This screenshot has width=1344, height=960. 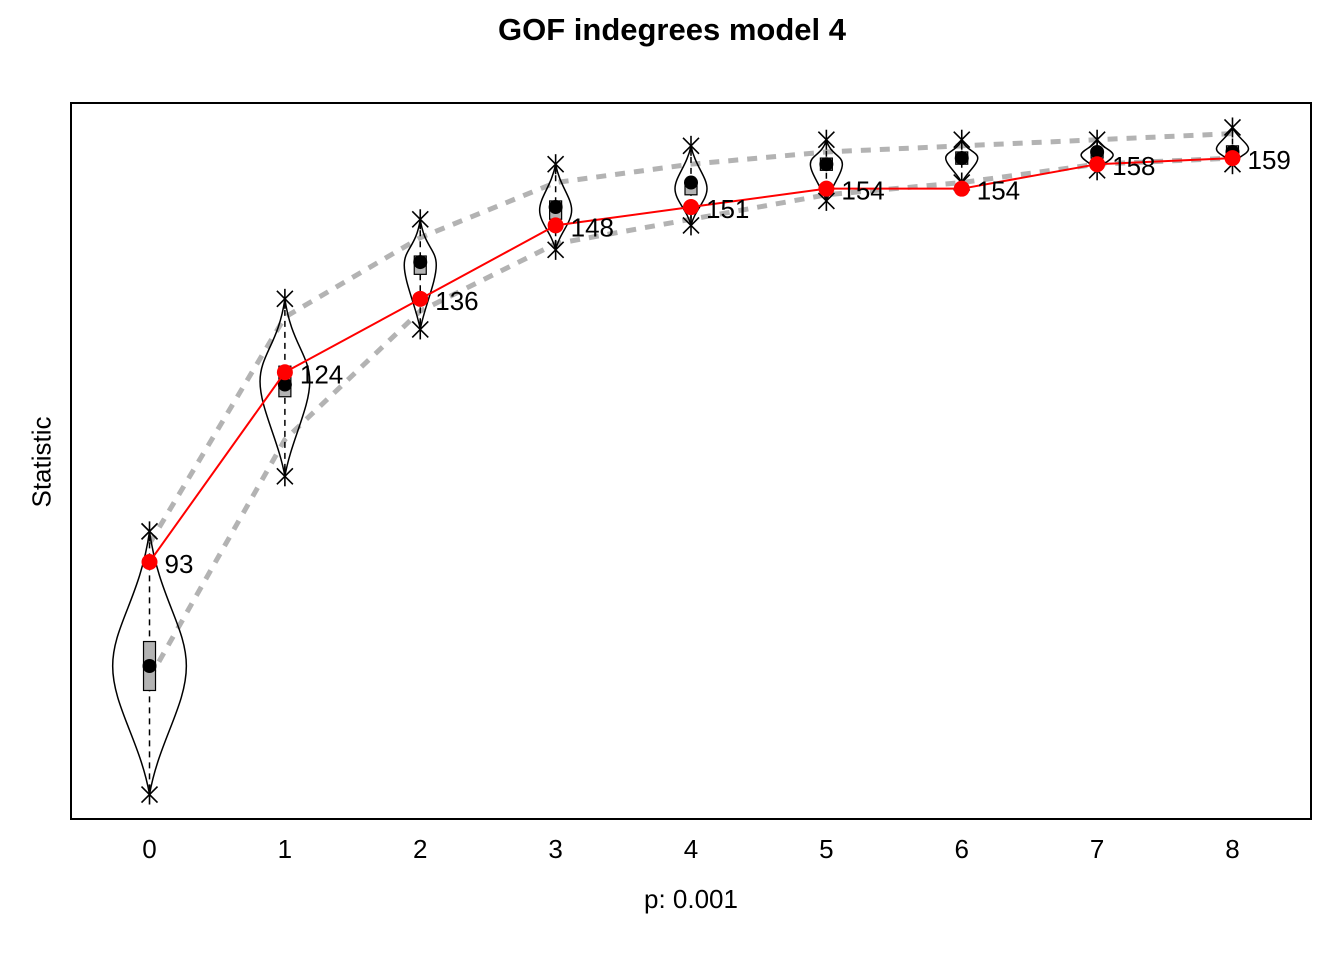 What do you see at coordinates (420, 219) in the screenshot?
I see `extreme-marker-2-max` at bounding box center [420, 219].